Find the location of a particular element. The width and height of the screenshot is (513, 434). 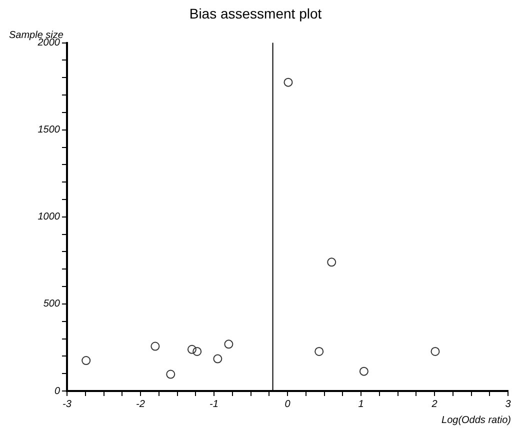

x-tick-label: -1 is located at coordinates (214, 404).